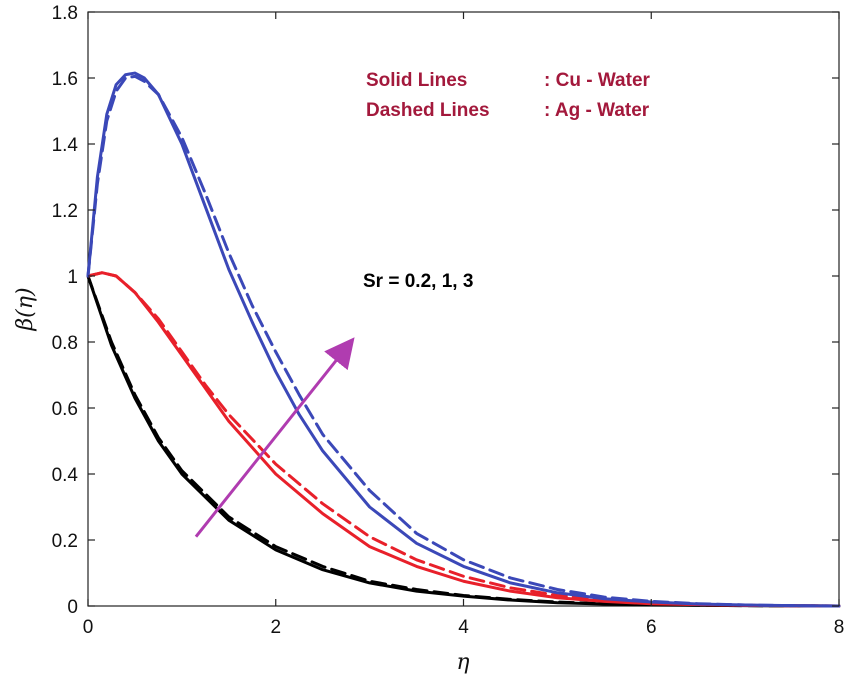  What do you see at coordinates (416, 80) in the screenshot?
I see `legend-solid-label: Solid Lines` at bounding box center [416, 80].